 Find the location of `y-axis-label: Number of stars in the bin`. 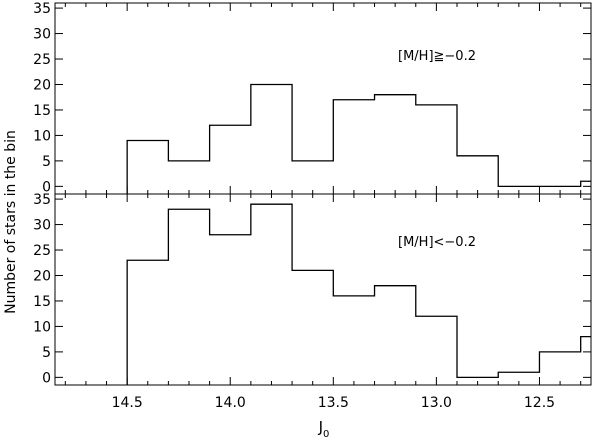

y-axis-label: Number of stars in the bin is located at coordinates (11, 222).